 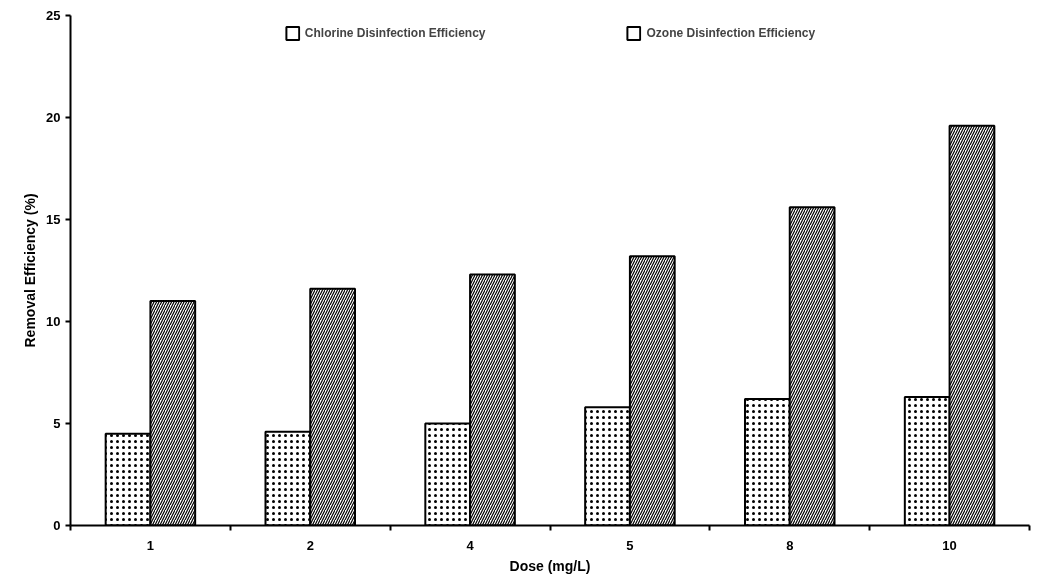 I want to click on y-axis-title: Removal Efficiency (%), so click(x=30, y=270).